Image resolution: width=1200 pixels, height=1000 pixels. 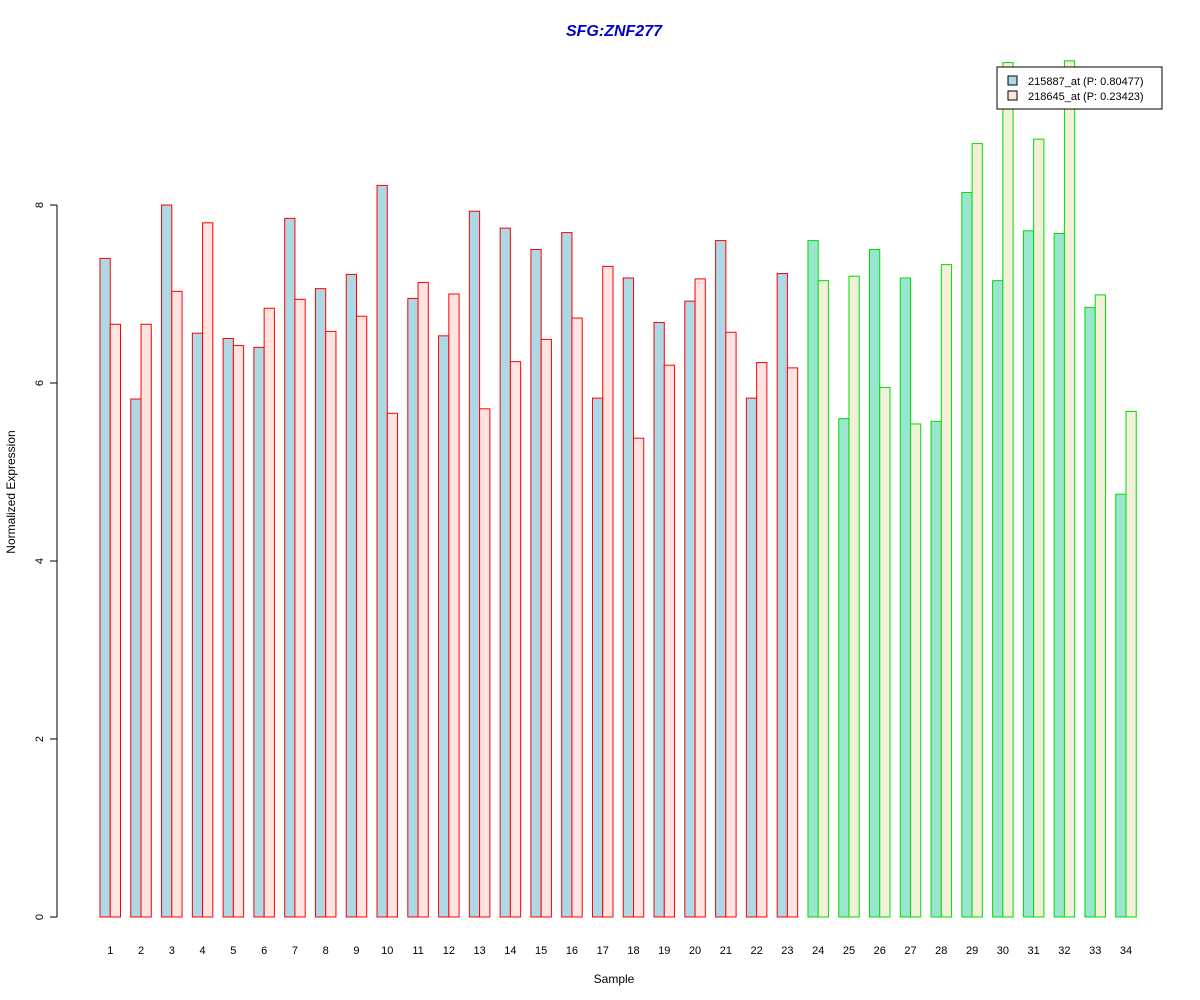 I want to click on x-tick-label: 30, so click(x=1003, y=951).